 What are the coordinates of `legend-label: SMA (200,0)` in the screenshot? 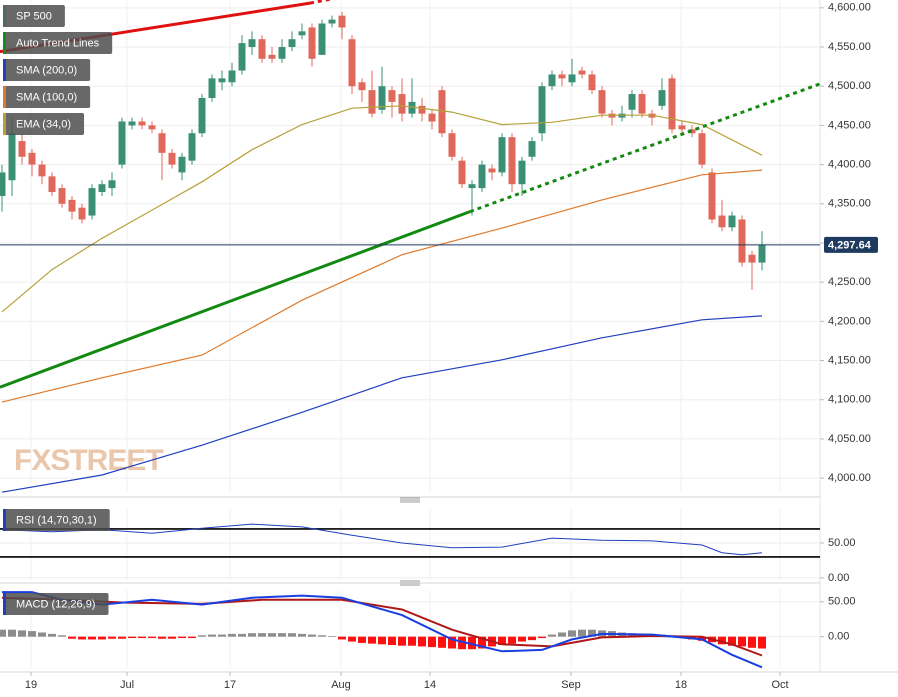 It's located at (46, 70).